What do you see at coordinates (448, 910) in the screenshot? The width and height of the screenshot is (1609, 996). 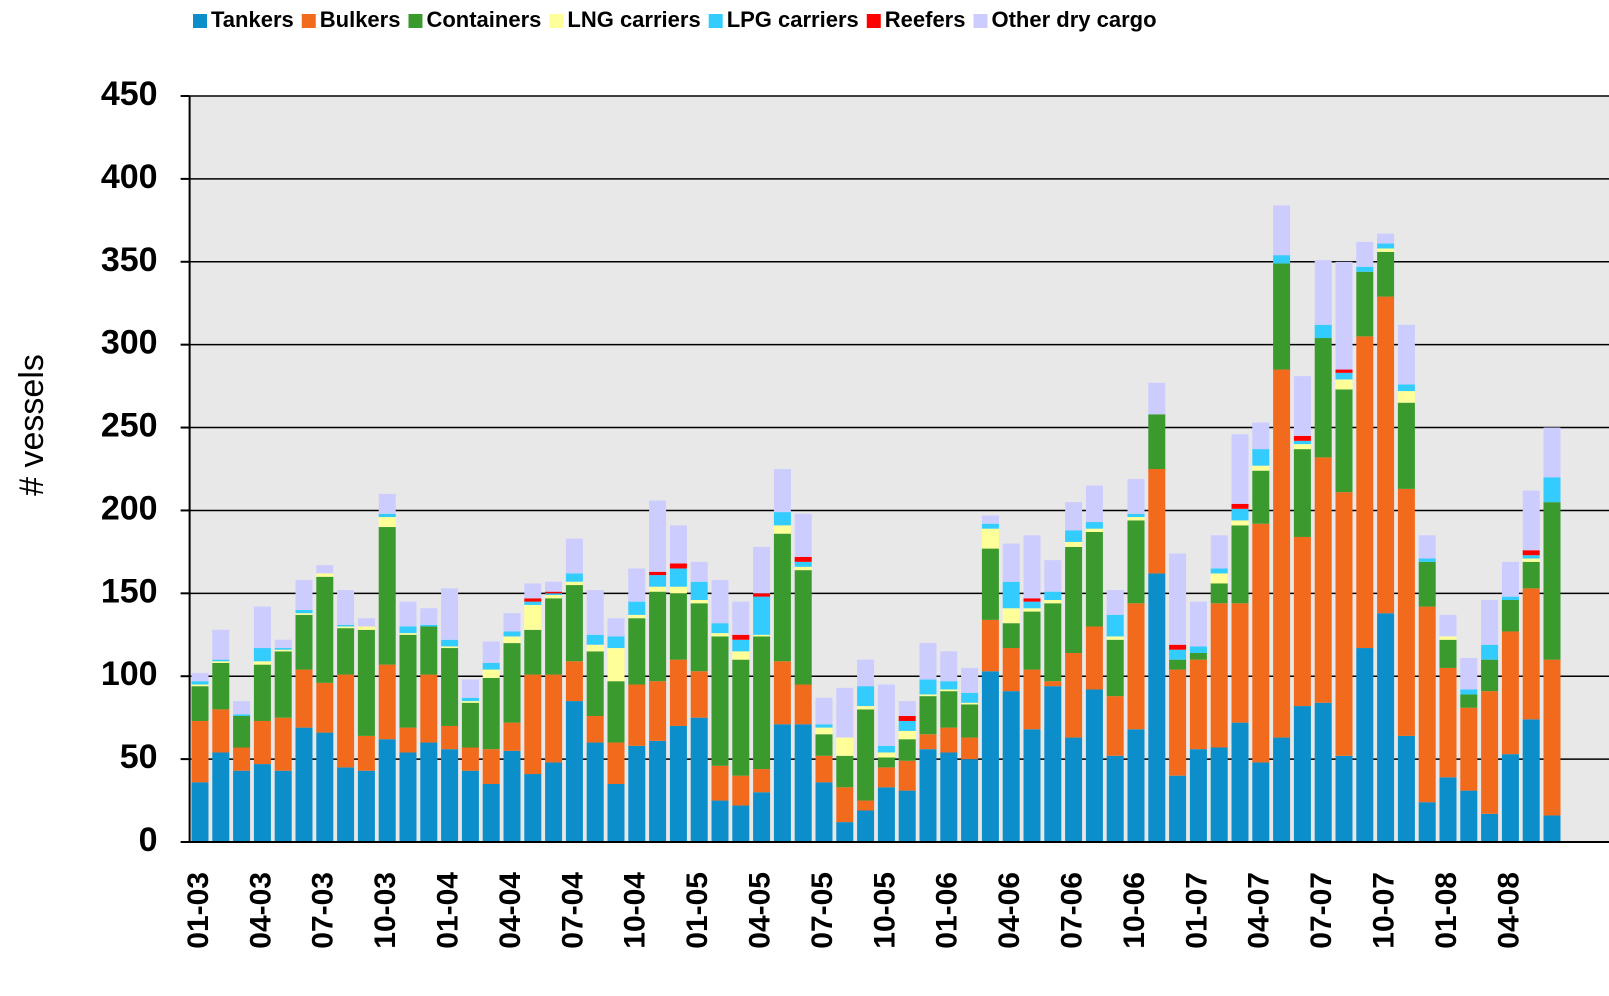 I see `x-tick-label: 01-04` at bounding box center [448, 910].